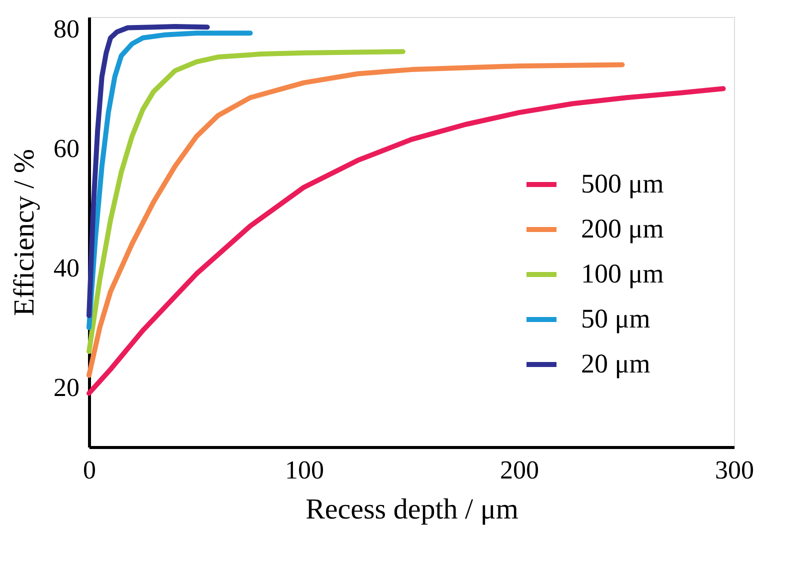 The height and width of the screenshot is (562, 795). I want to click on x-tick-label: 300, so click(734, 470).